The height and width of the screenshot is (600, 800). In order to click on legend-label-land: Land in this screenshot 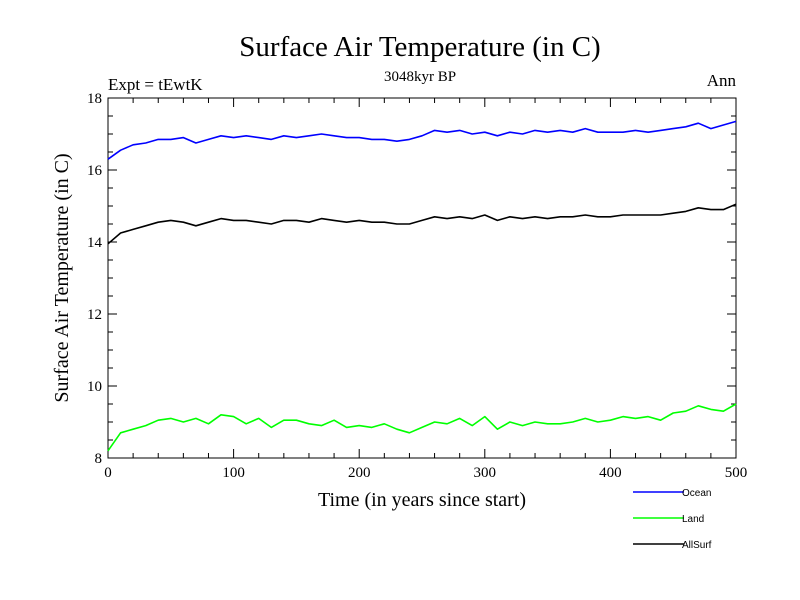, I will do `click(693, 519)`.